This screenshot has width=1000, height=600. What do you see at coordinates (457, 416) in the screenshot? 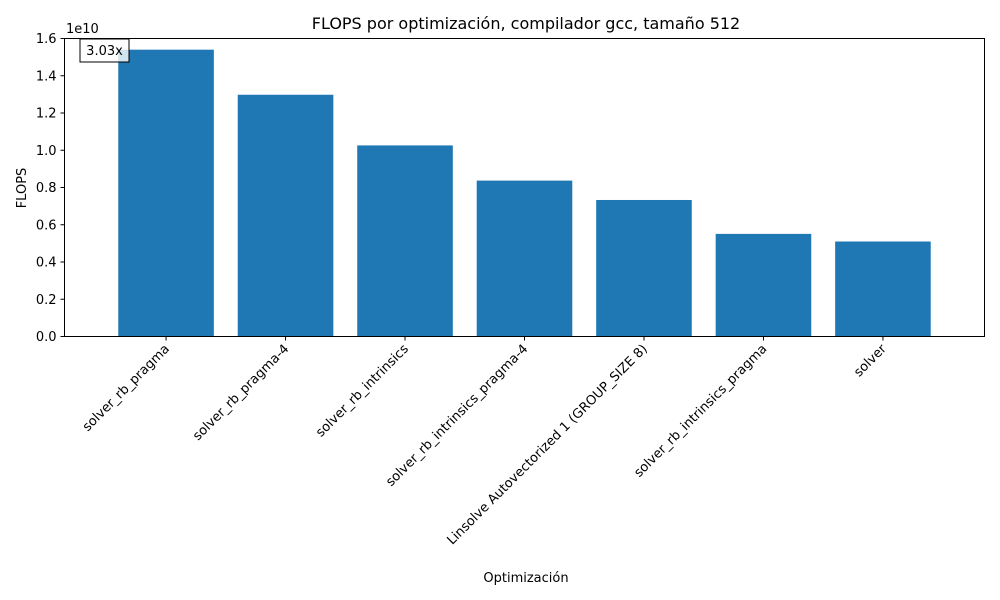
I see `x-tick-label: solver_rb_intrinsics_pragma-4` at bounding box center [457, 416].